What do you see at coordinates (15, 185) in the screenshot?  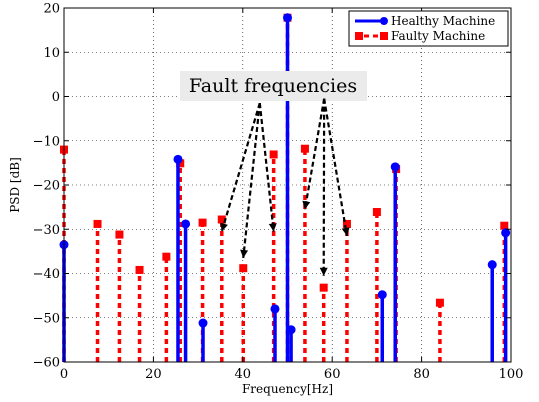 I see `y-axis-label: PSD [dB]` at bounding box center [15, 185].